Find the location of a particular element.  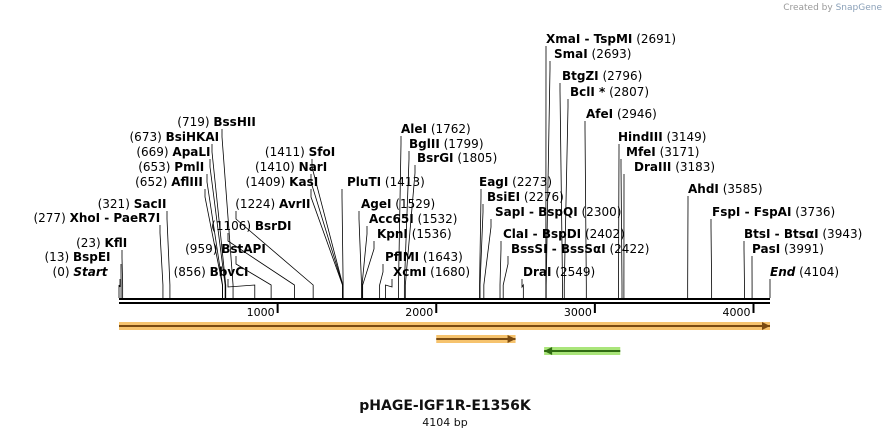

site-position: (2691) is located at coordinates (654, 39).